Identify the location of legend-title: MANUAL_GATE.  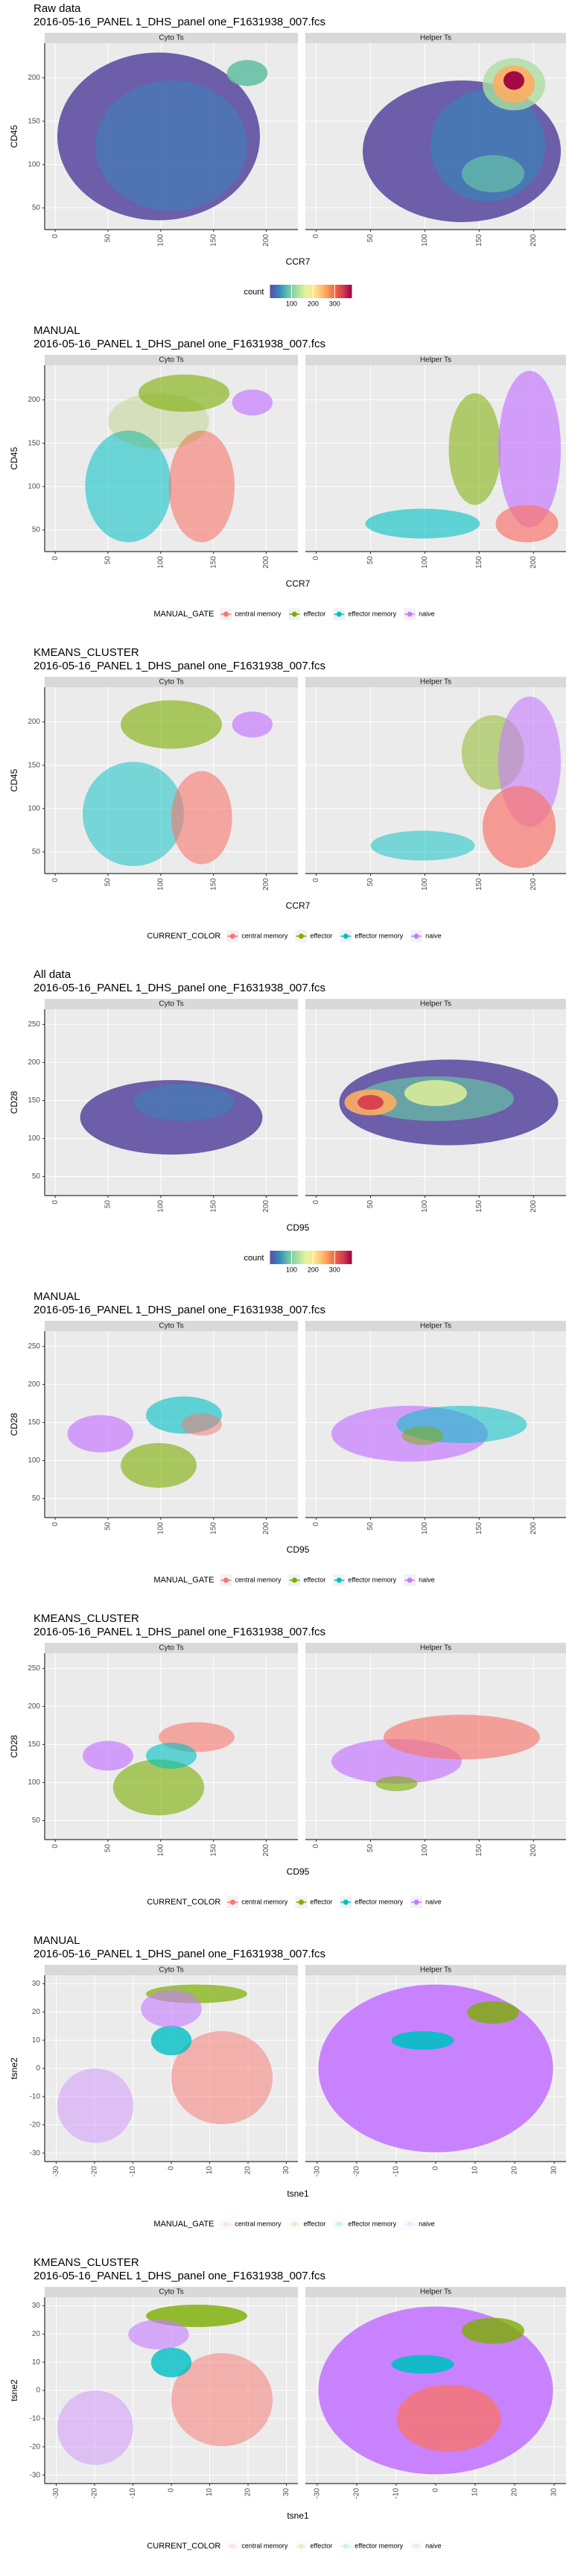
(183, 1580).